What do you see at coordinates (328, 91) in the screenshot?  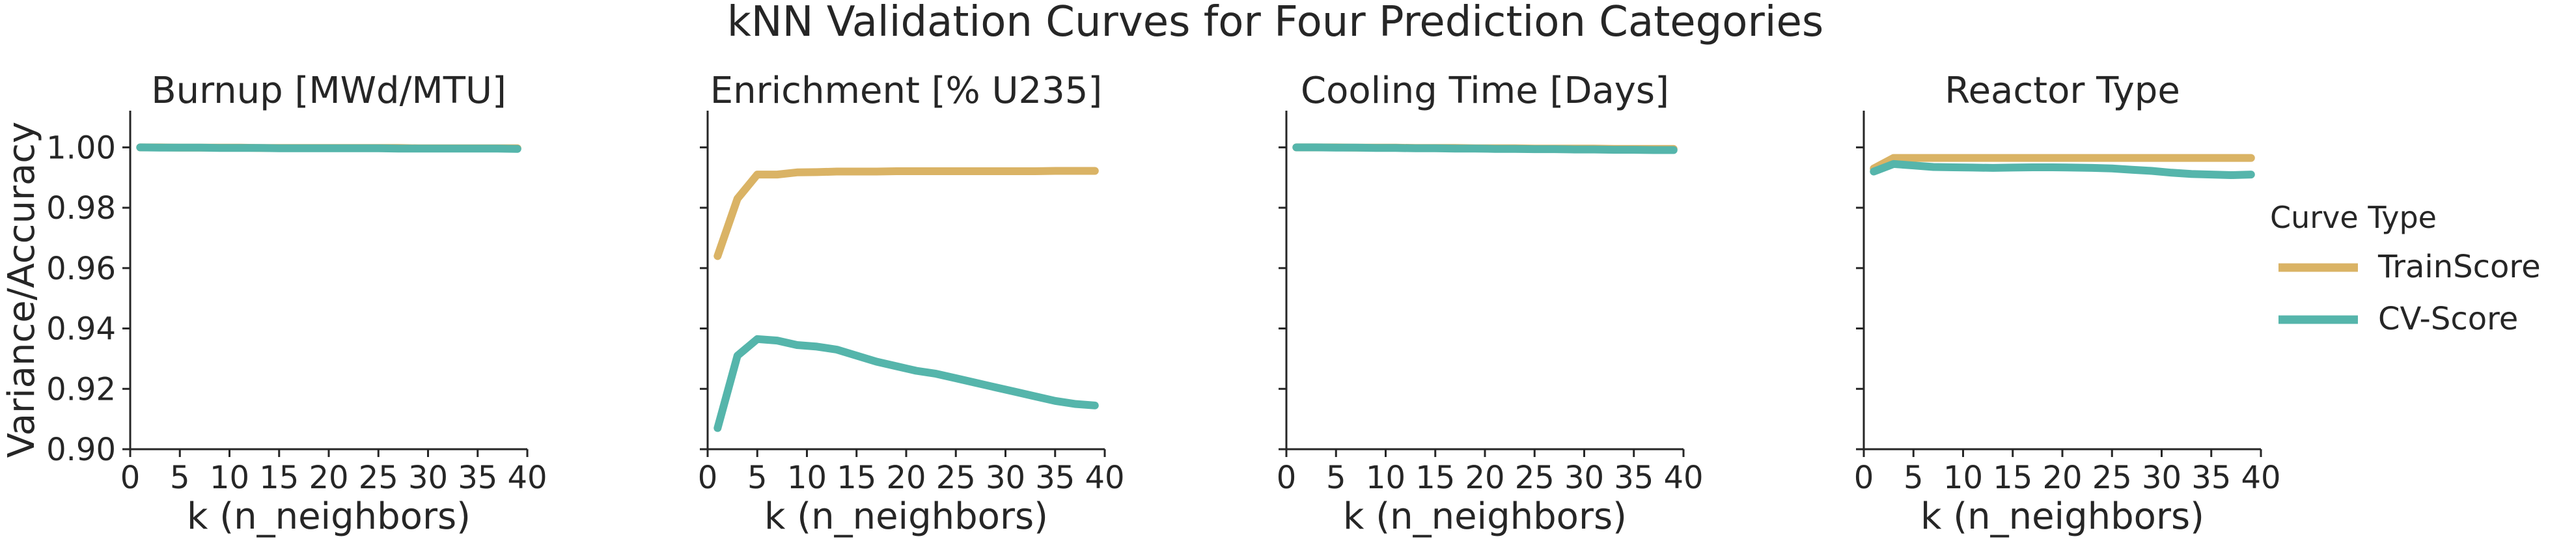 I see `subplot-title: Burnup [MWd/MTU]` at bounding box center [328, 91].